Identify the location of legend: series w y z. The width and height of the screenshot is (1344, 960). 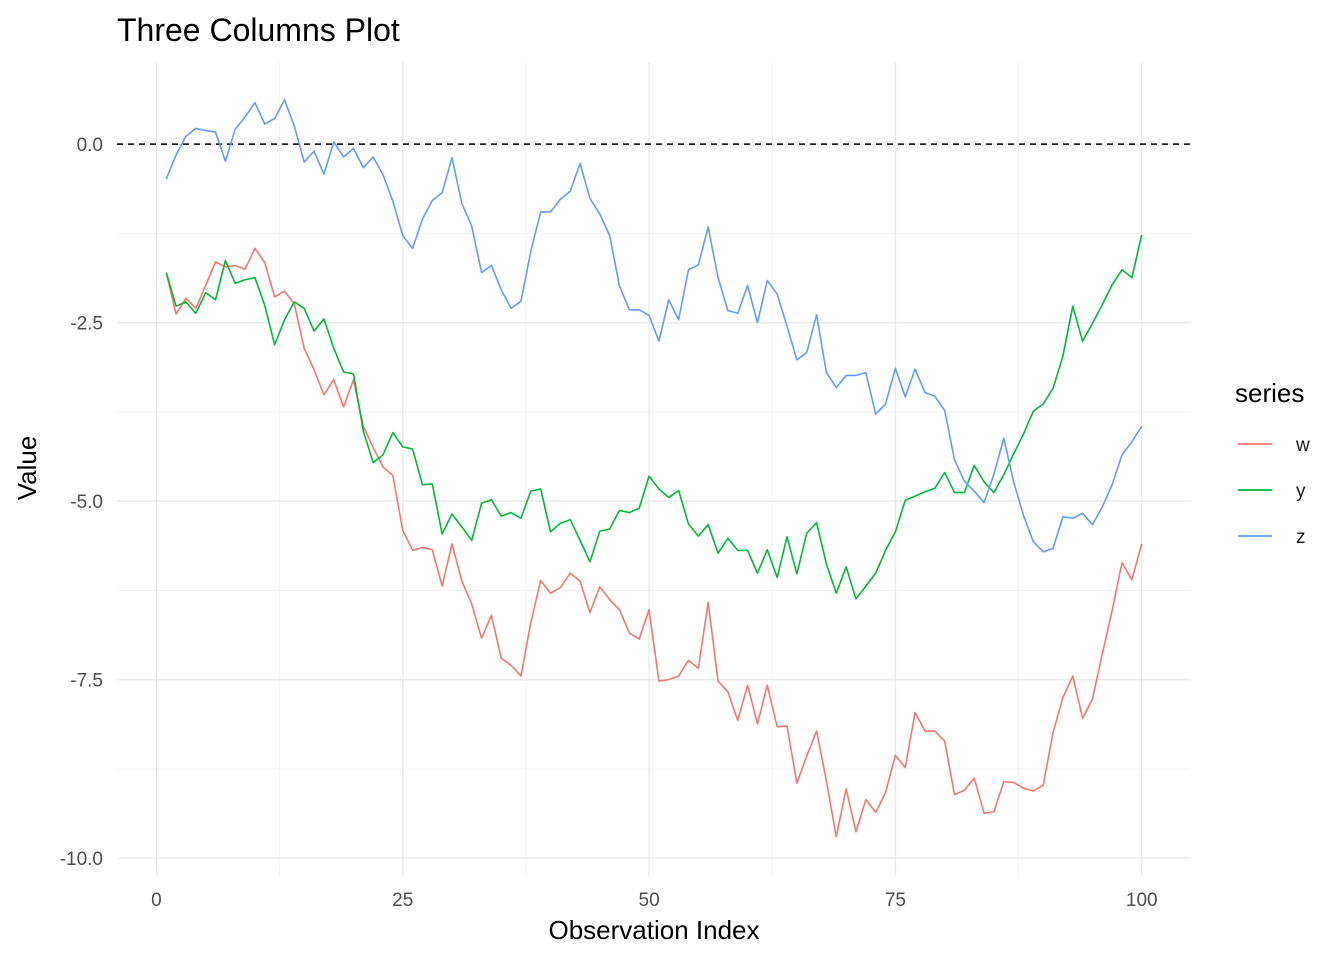
(1272, 463).